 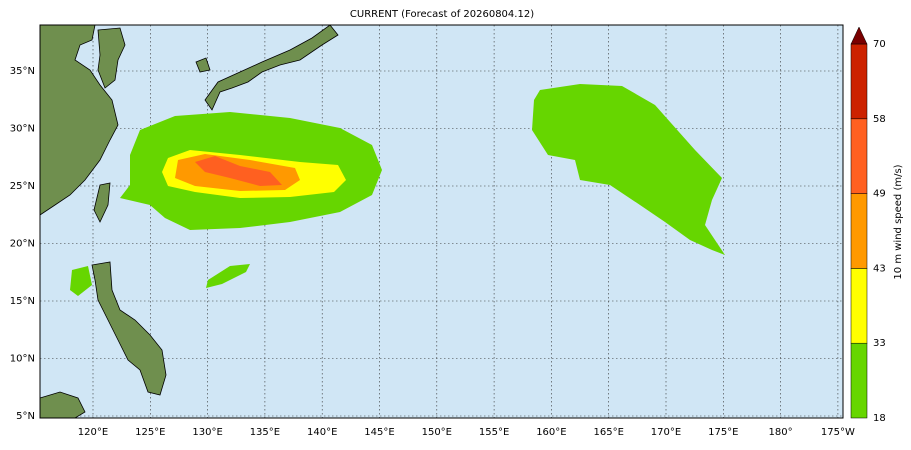 I want to click on lon-tick-label: 165°E, so click(x=608, y=432).